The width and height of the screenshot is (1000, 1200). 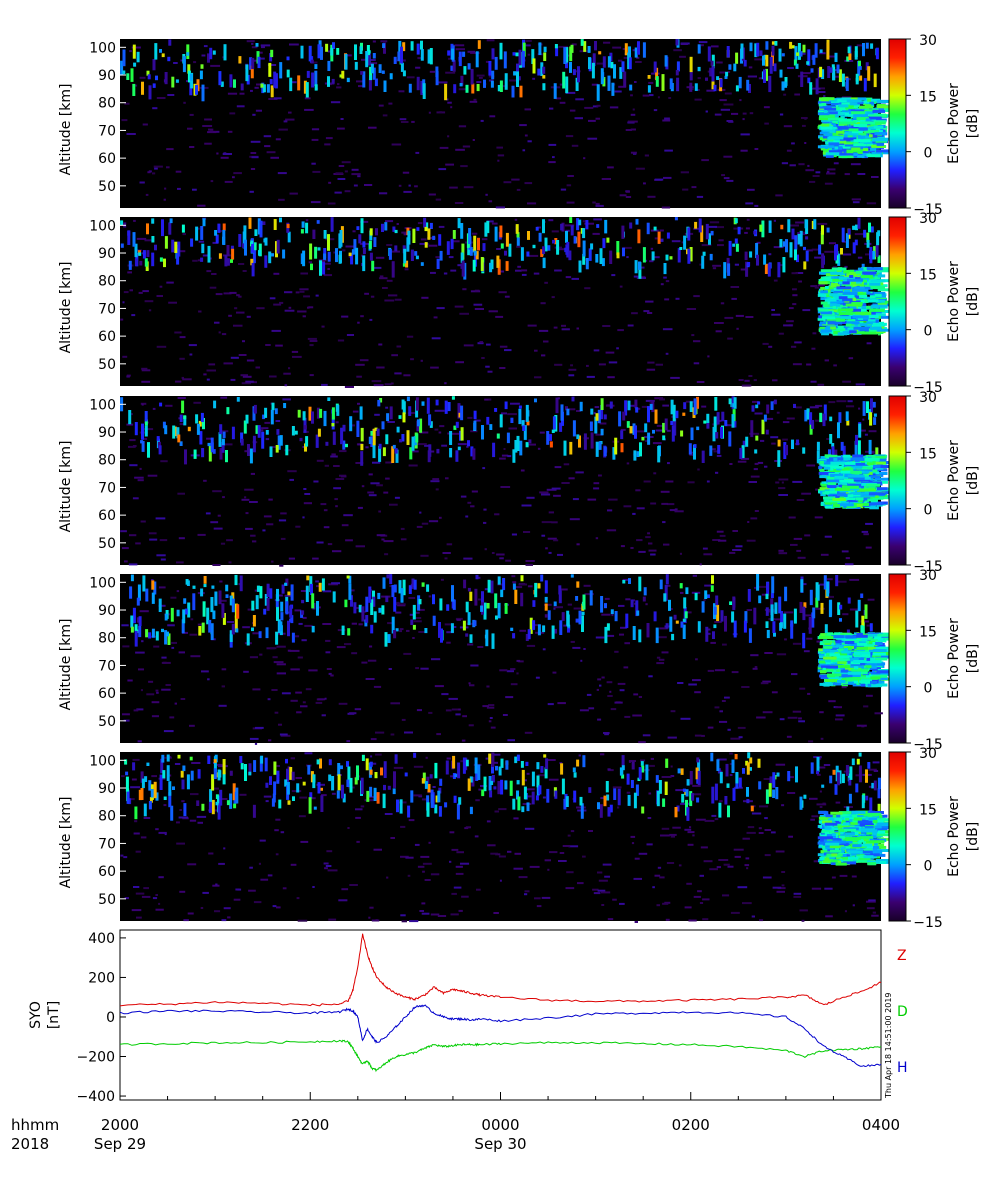 What do you see at coordinates (66, 487) in the screenshot?
I see `echo-y-label: Altitude [km]` at bounding box center [66, 487].